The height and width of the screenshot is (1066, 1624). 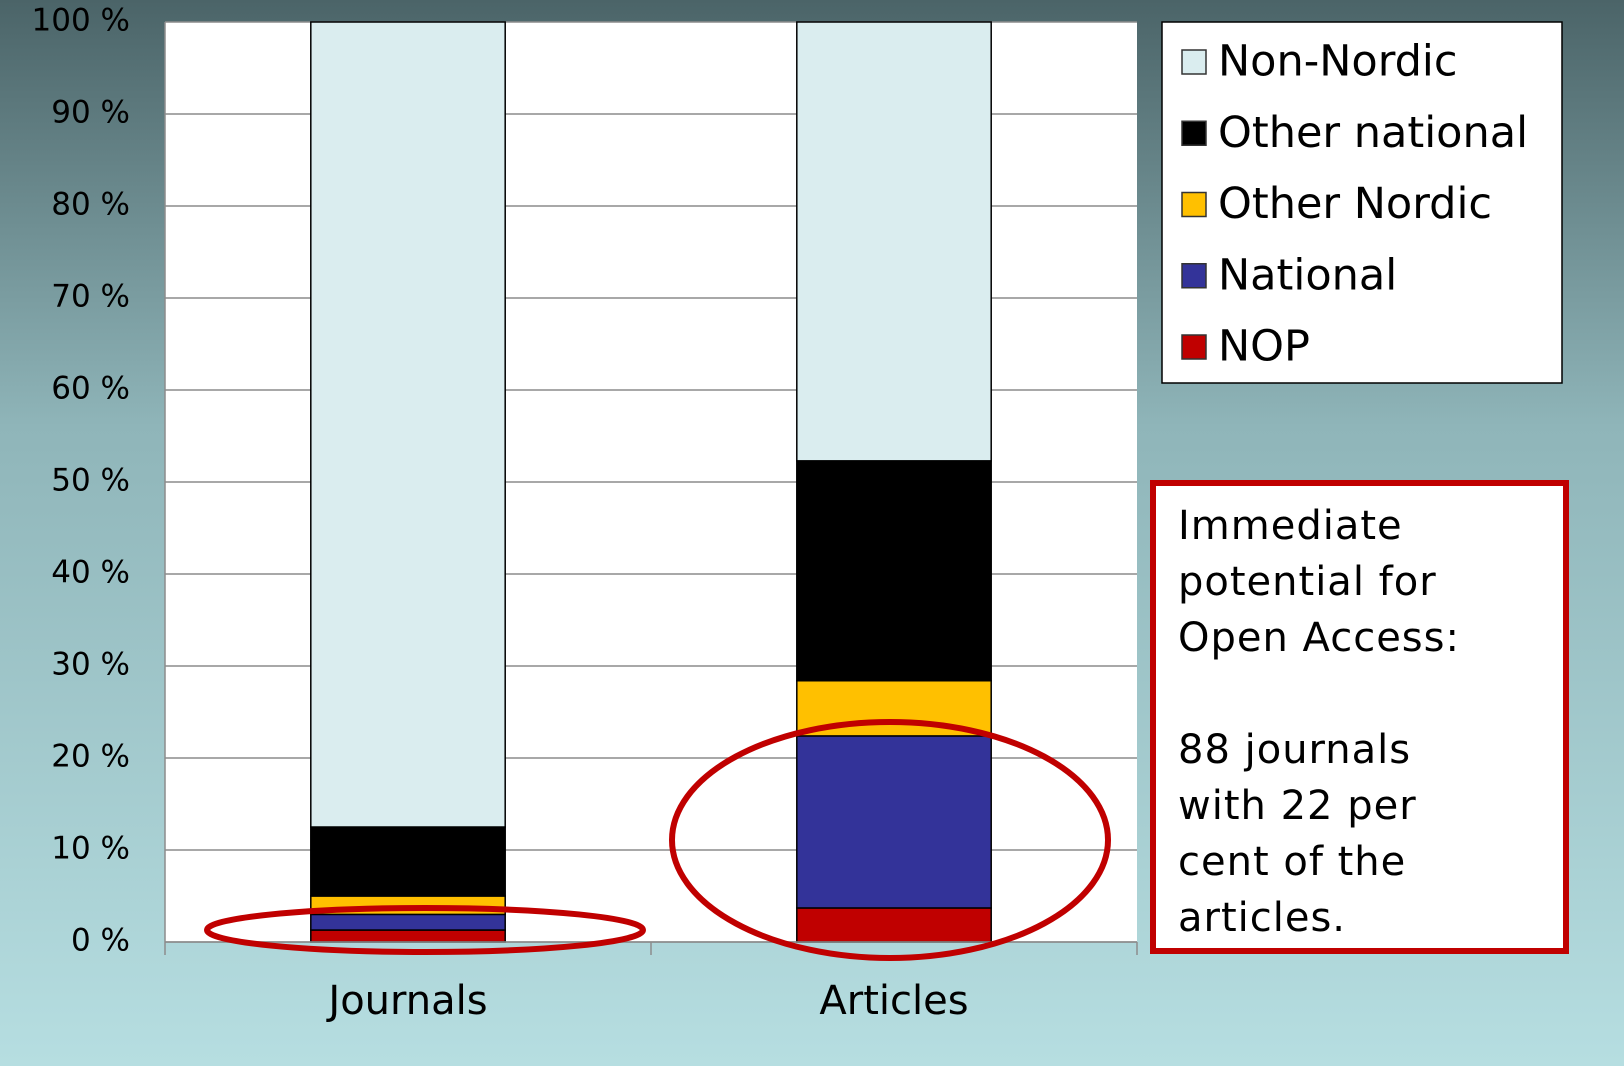 I want to click on annotation: Immediate potential for Open Access:, so click(x=1319, y=582).